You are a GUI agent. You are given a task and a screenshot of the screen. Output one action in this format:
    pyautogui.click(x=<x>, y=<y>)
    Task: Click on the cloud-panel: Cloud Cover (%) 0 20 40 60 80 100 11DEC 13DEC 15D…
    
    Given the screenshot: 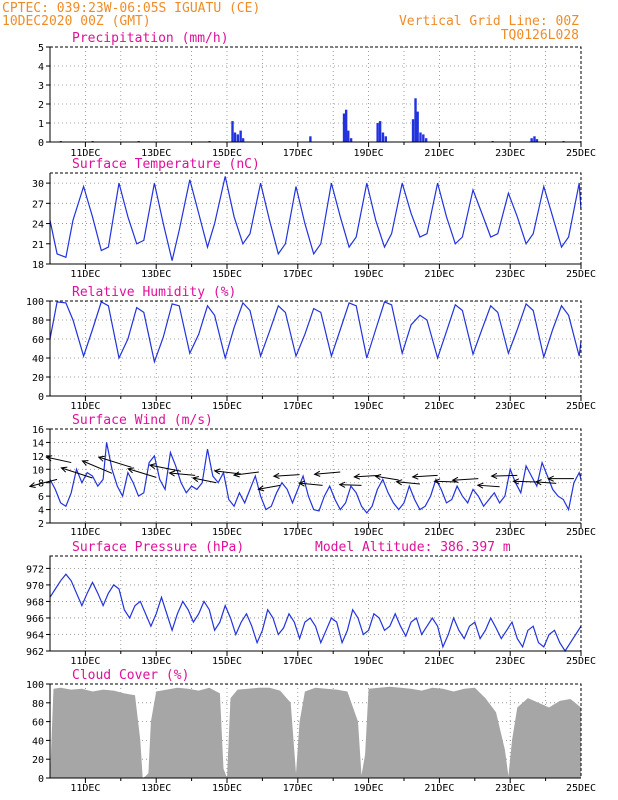 What is the action you would take?
    pyautogui.click(x=311, y=731)
    